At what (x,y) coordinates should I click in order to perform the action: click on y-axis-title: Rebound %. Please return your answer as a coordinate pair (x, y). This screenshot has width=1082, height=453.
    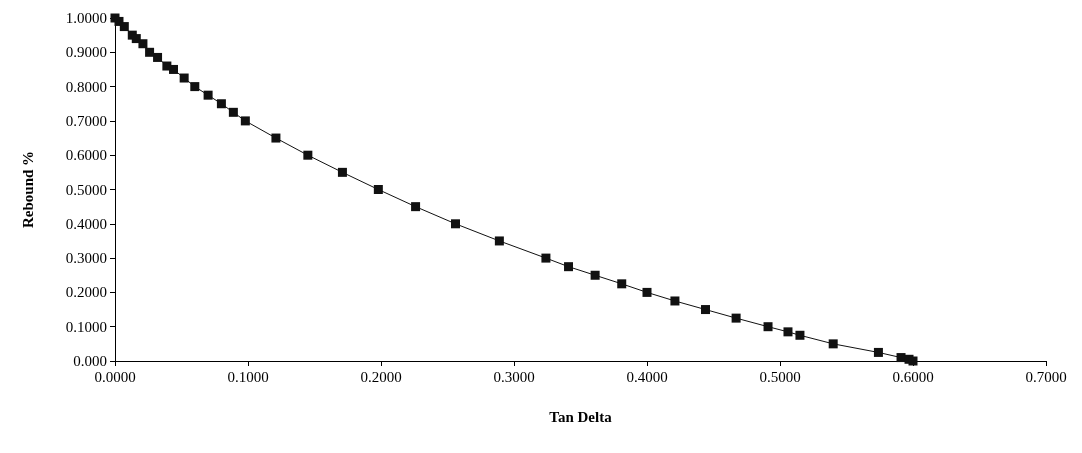
    Looking at the image, I should click on (27, 189).